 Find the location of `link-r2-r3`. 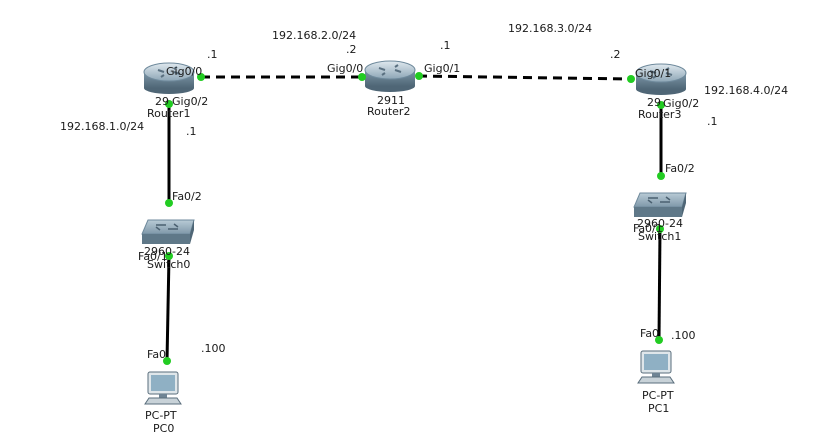

link-r2-r3 is located at coordinates (524, 77).